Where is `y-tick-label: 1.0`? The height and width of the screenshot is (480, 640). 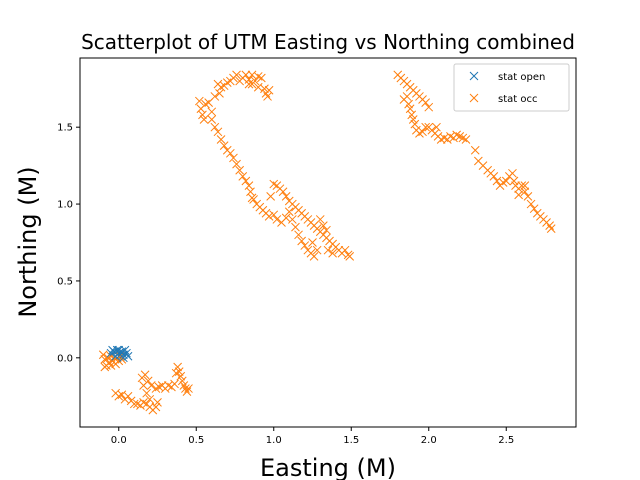
y-tick-label: 1.0 is located at coordinates (65, 205).